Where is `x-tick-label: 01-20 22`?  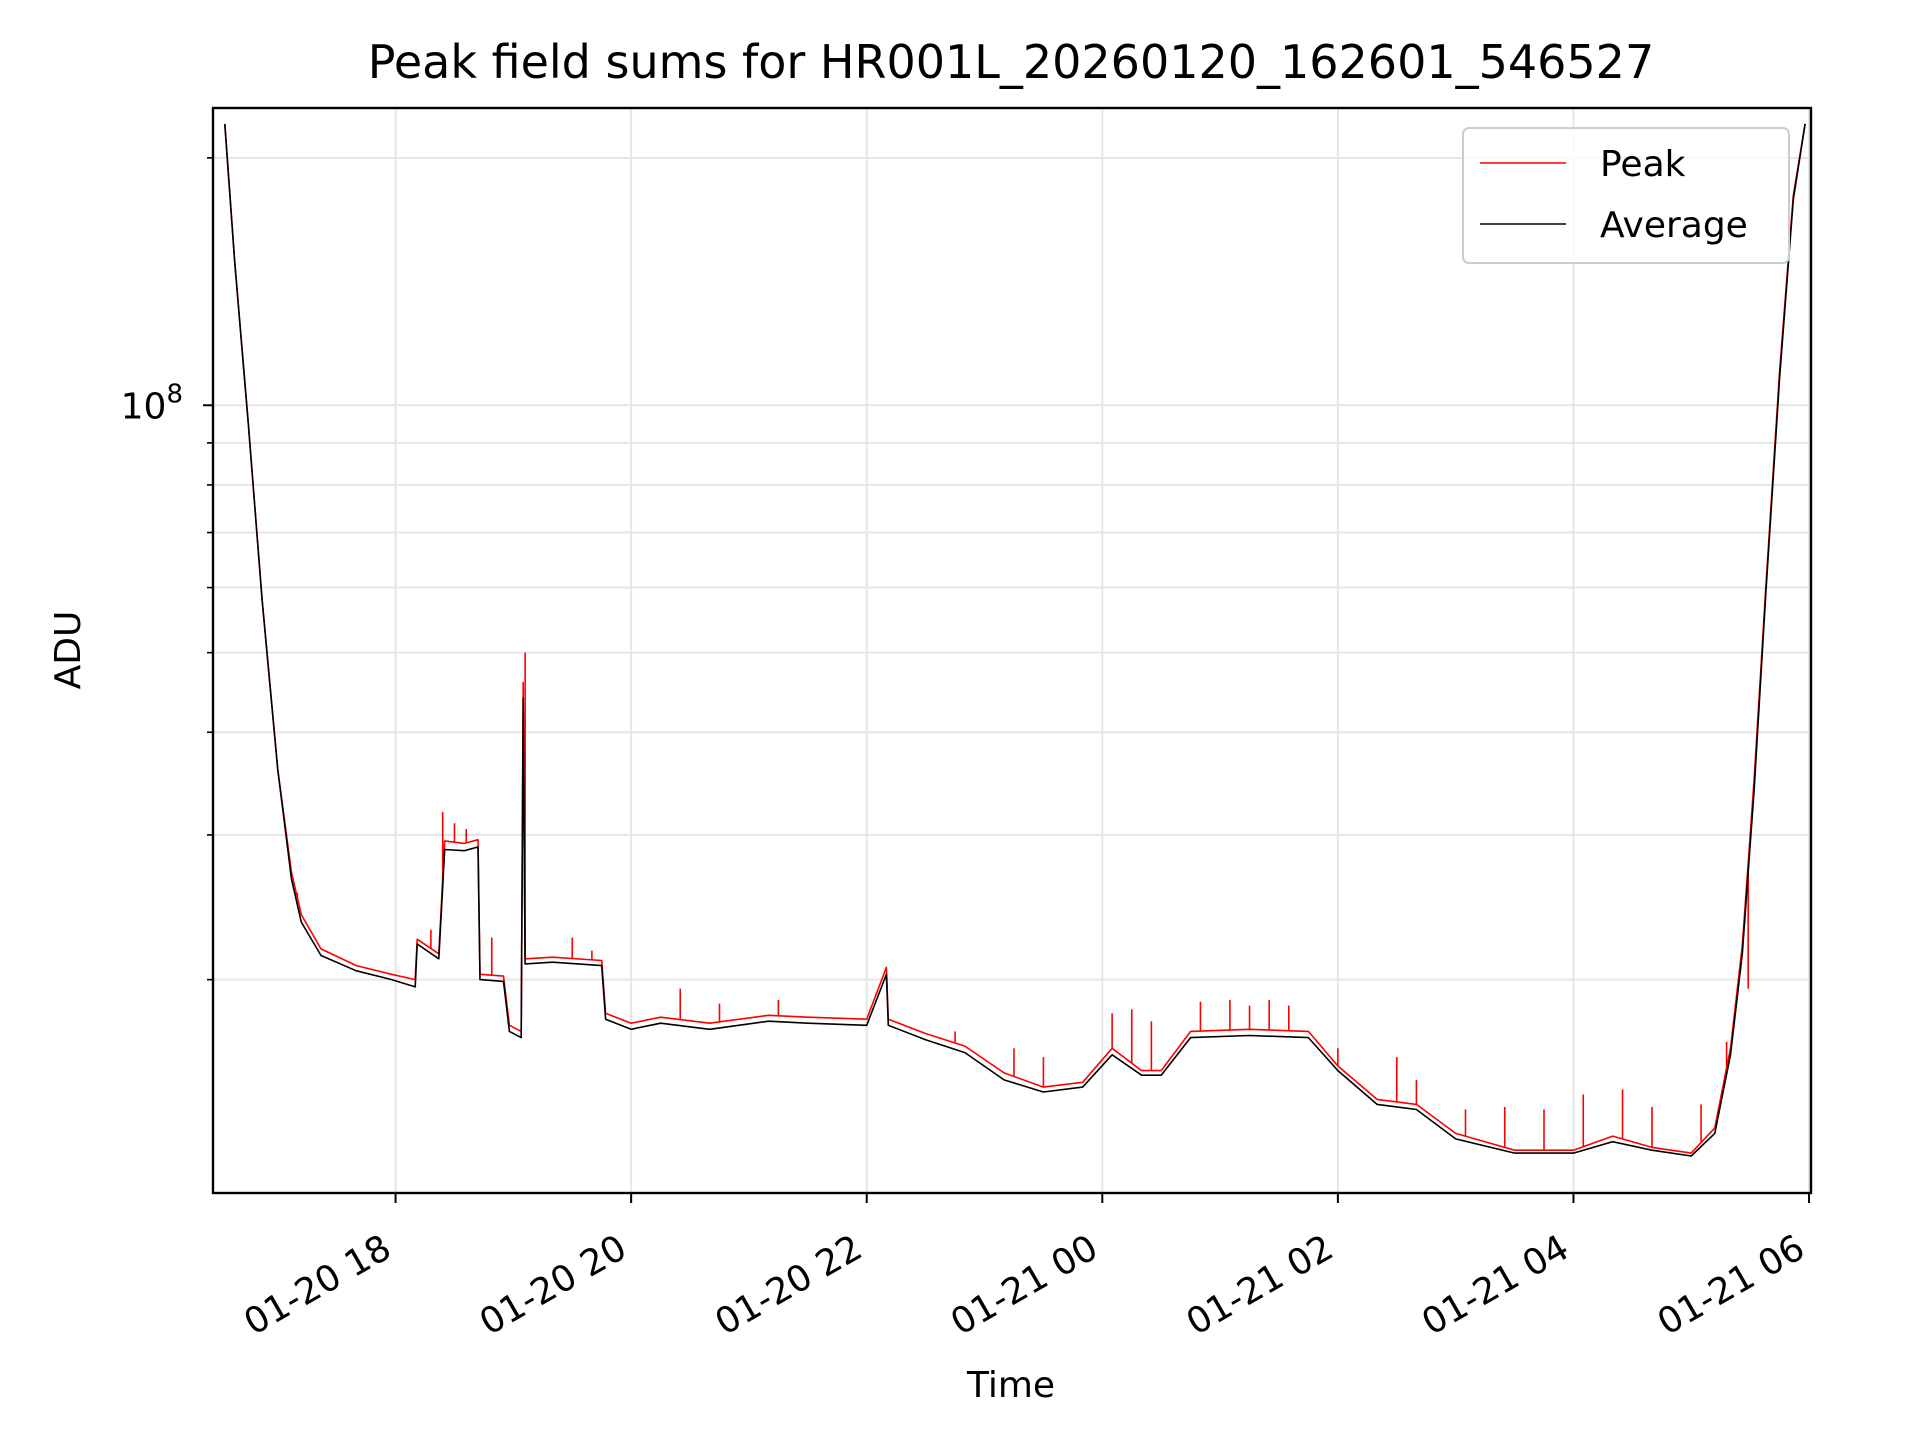
x-tick-label: 01-20 22 is located at coordinates (789, 1285).